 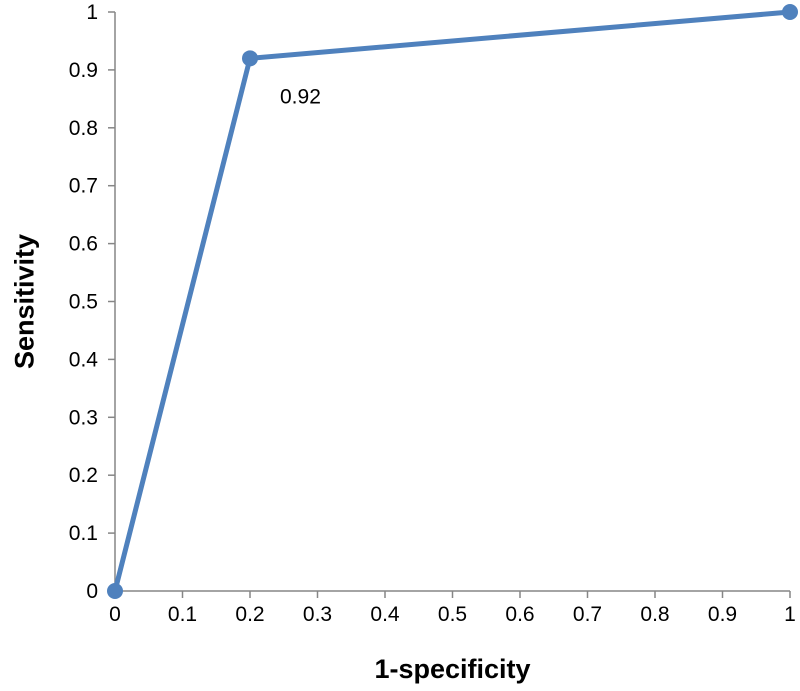 I want to click on x-tick-label: 0.4, so click(x=385, y=614).